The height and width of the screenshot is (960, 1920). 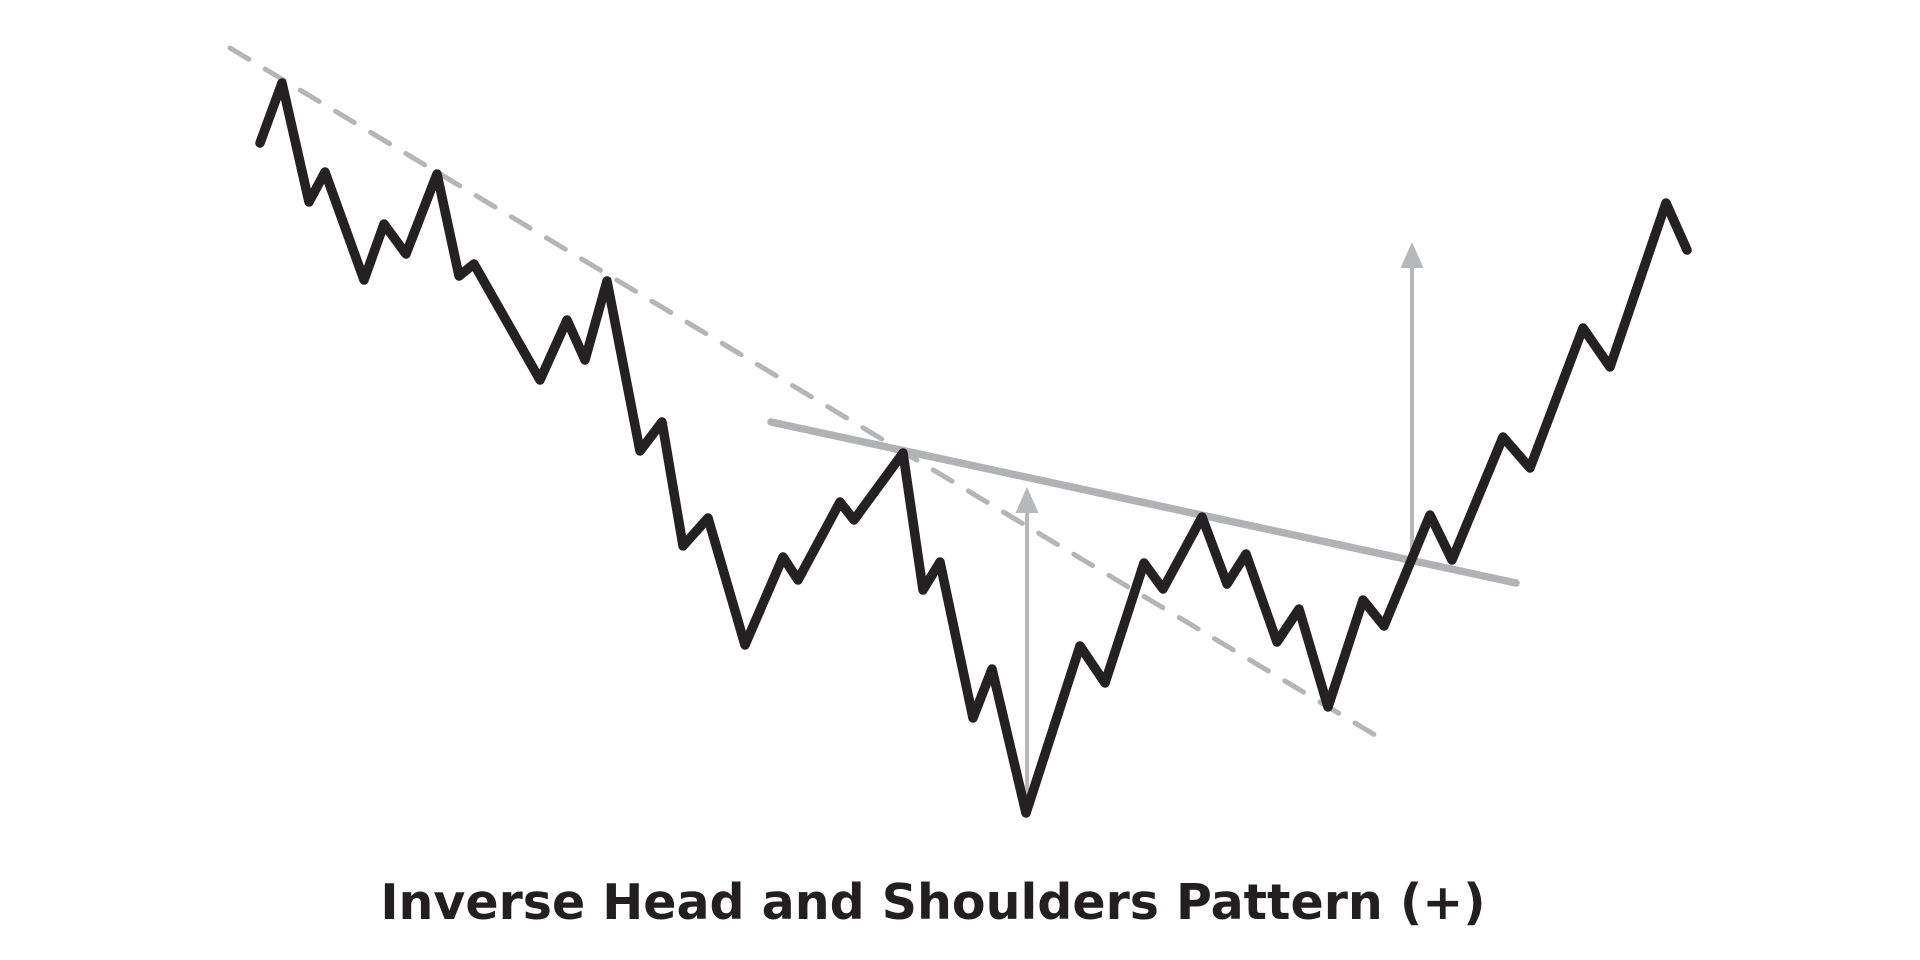 What do you see at coordinates (1412, 255) in the screenshot?
I see `breakout-target-arrow-up-icon` at bounding box center [1412, 255].